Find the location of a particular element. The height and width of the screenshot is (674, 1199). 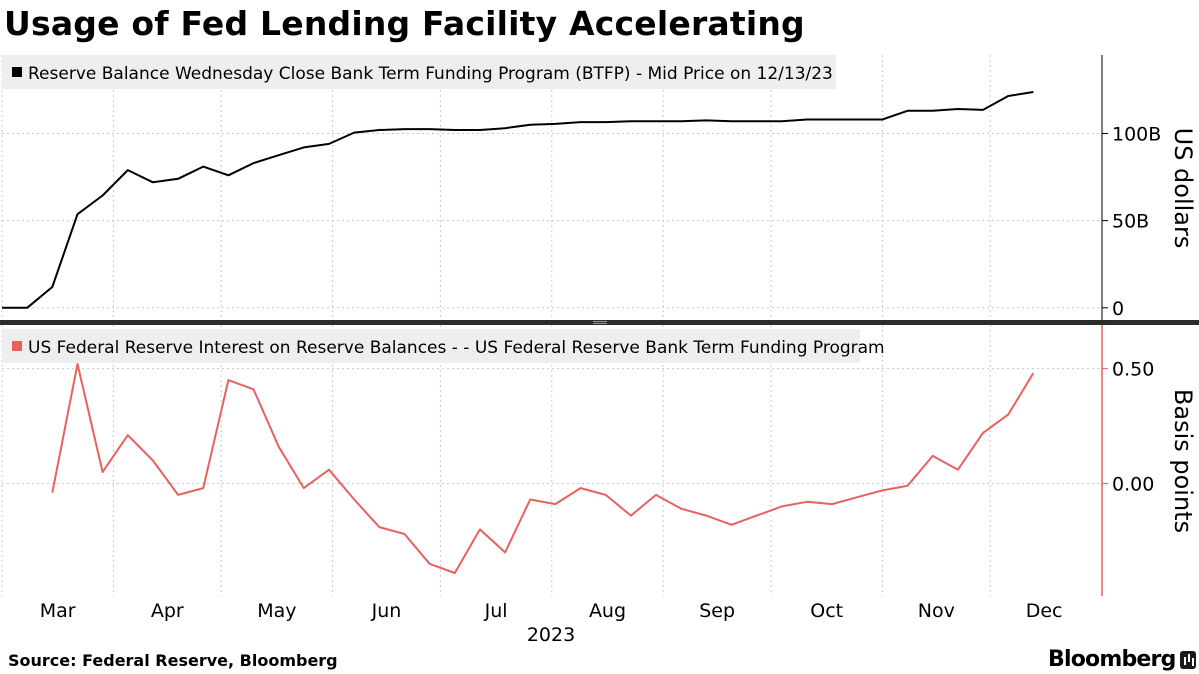

top-legend-box is located at coordinates (419, 72).